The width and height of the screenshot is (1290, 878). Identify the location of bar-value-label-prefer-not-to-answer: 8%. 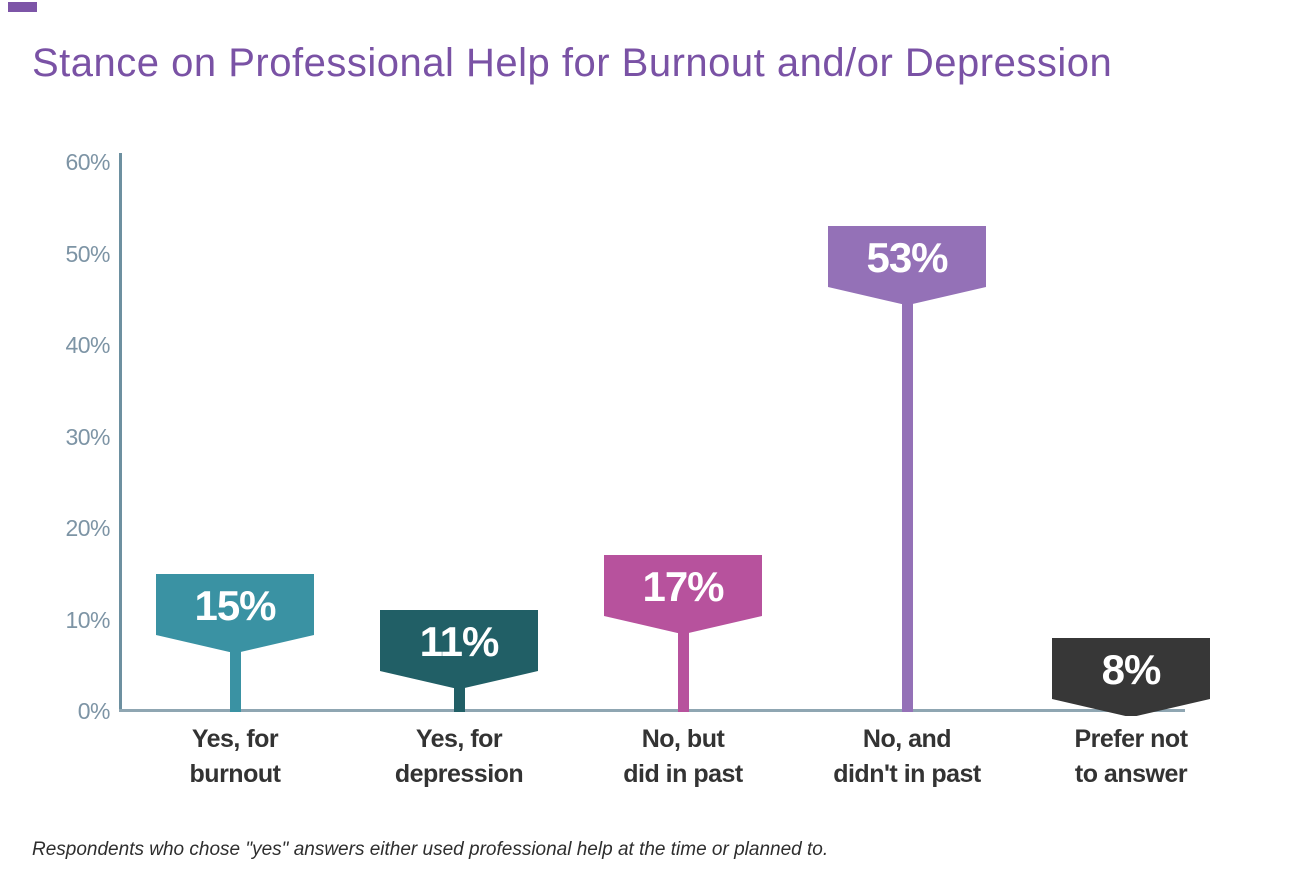
(1131, 669).